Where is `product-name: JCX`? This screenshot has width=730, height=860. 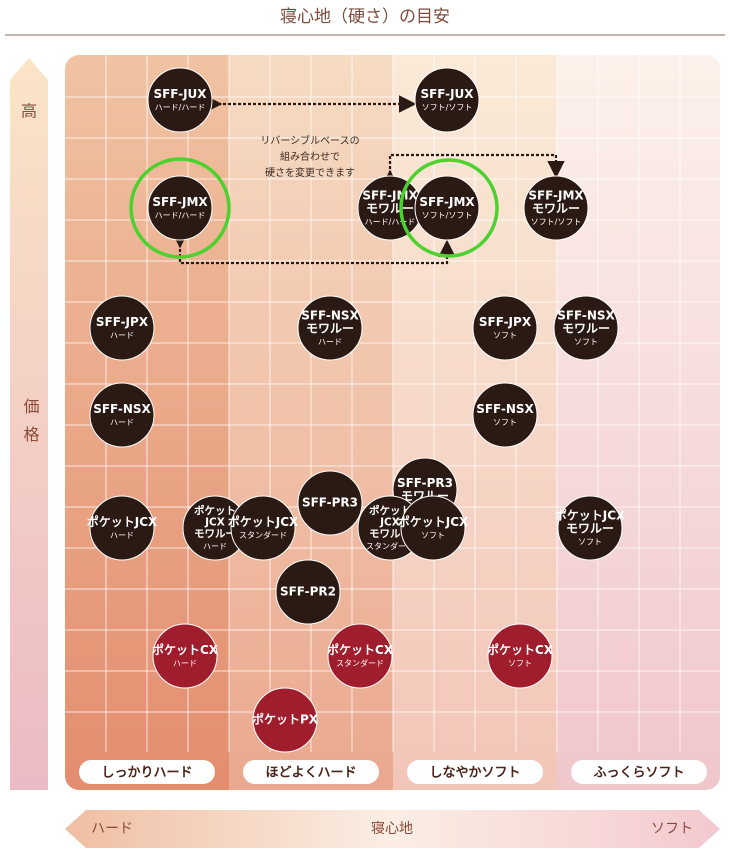
product-name: JCX is located at coordinates (389, 523).